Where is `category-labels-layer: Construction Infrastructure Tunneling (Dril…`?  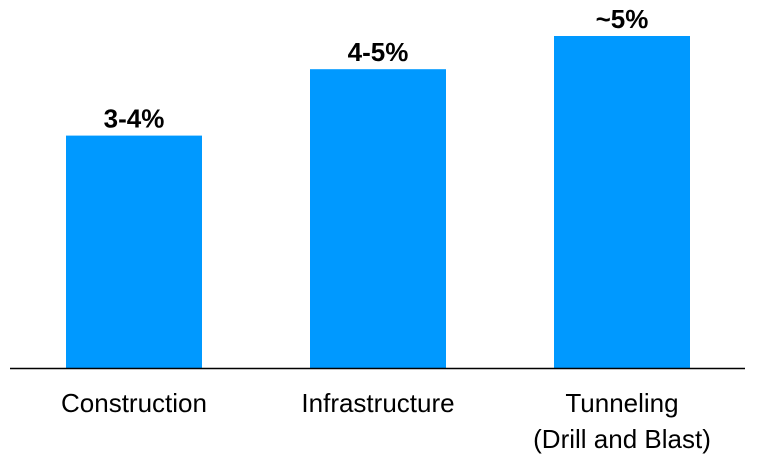
category-labels-layer: Construction Infrastructure Tunneling (Dril… is located at coordinates (386, 421).